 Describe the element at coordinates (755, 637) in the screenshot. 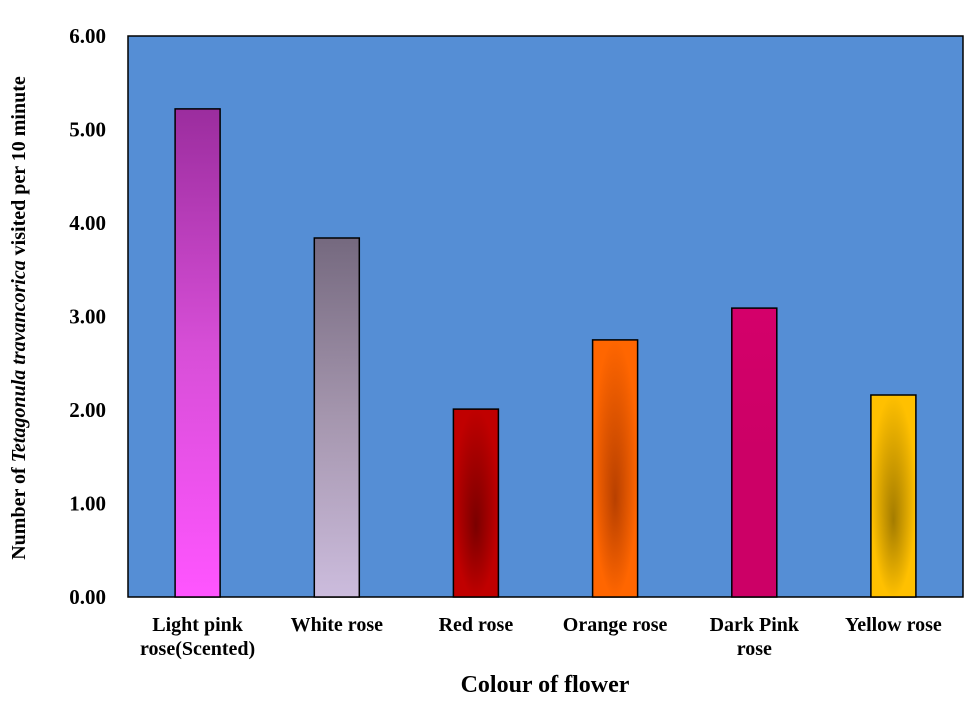

I see `x-tick-label: Dark Pink rose` at that location.